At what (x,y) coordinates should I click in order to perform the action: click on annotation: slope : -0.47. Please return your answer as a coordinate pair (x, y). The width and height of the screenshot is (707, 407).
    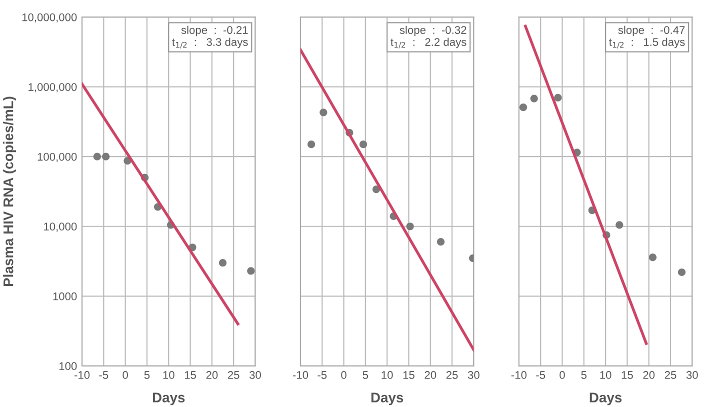
    Looking at the image, I should click on (651, 31).